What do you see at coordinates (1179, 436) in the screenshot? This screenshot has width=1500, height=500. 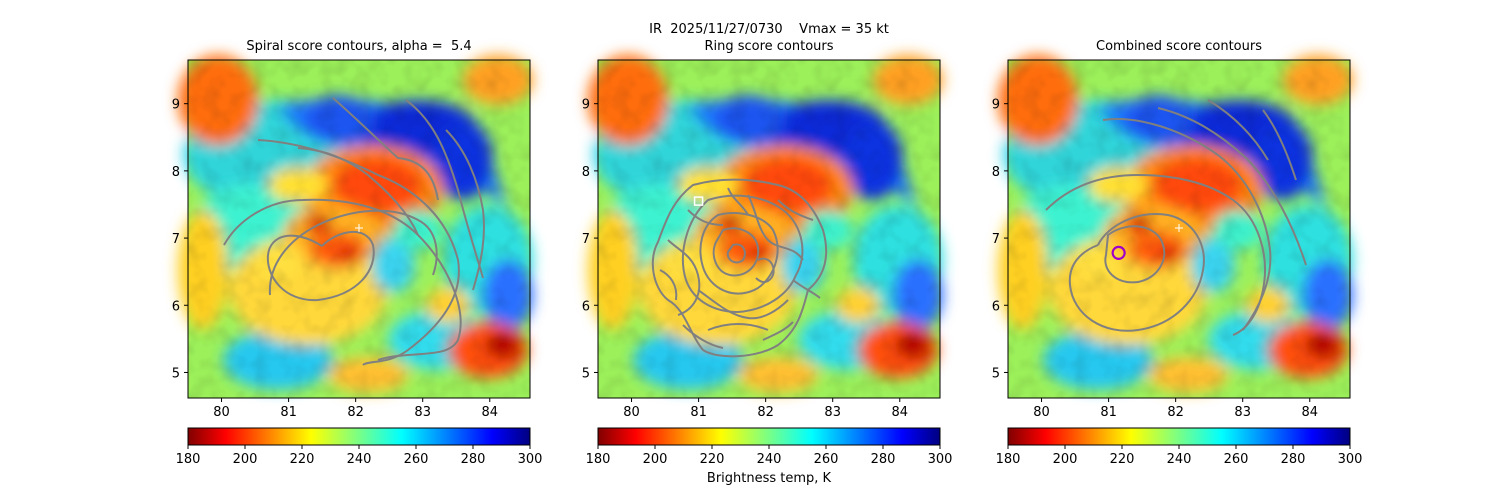 I see `colorbar-combined` at bounding box center [1179, 436].